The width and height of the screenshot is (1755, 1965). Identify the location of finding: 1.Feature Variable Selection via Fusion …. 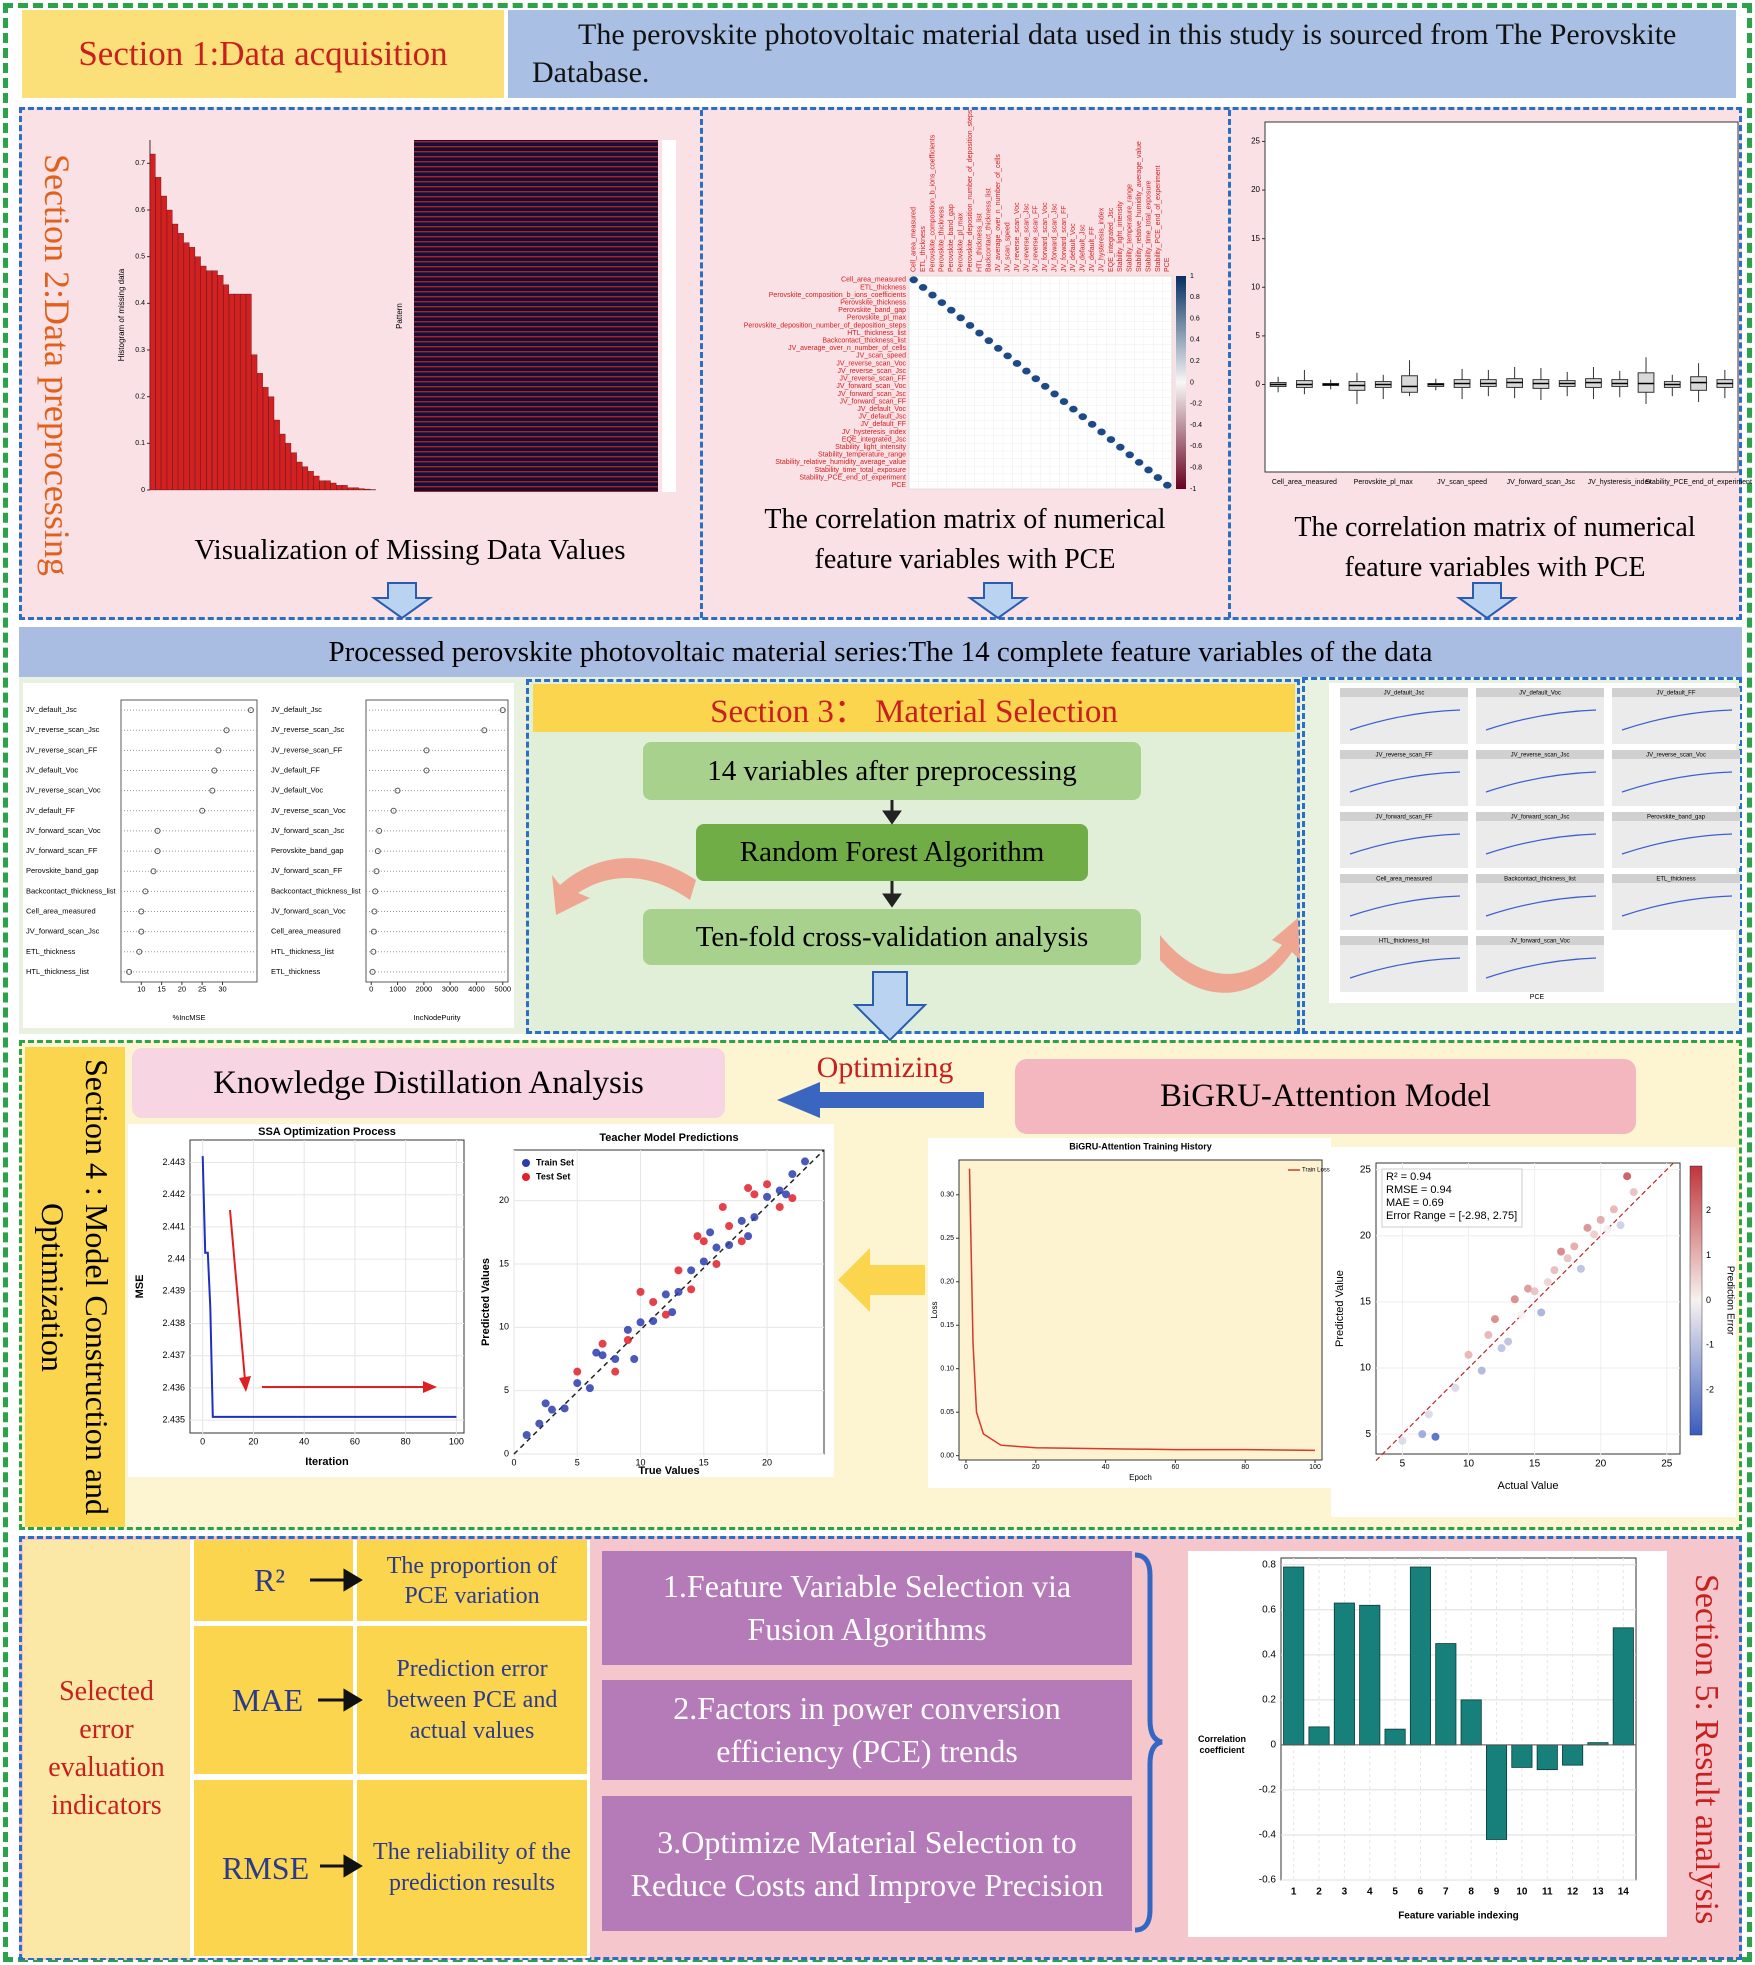
(867, 1608).